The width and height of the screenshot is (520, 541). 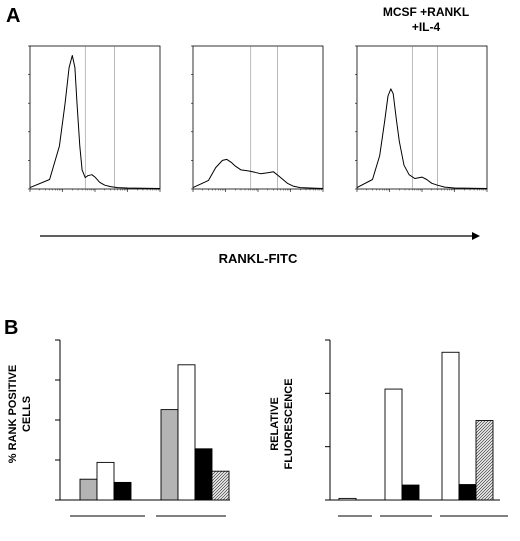 I want to click on histogram-mcsf-rankl, so click(x=257, y=118).